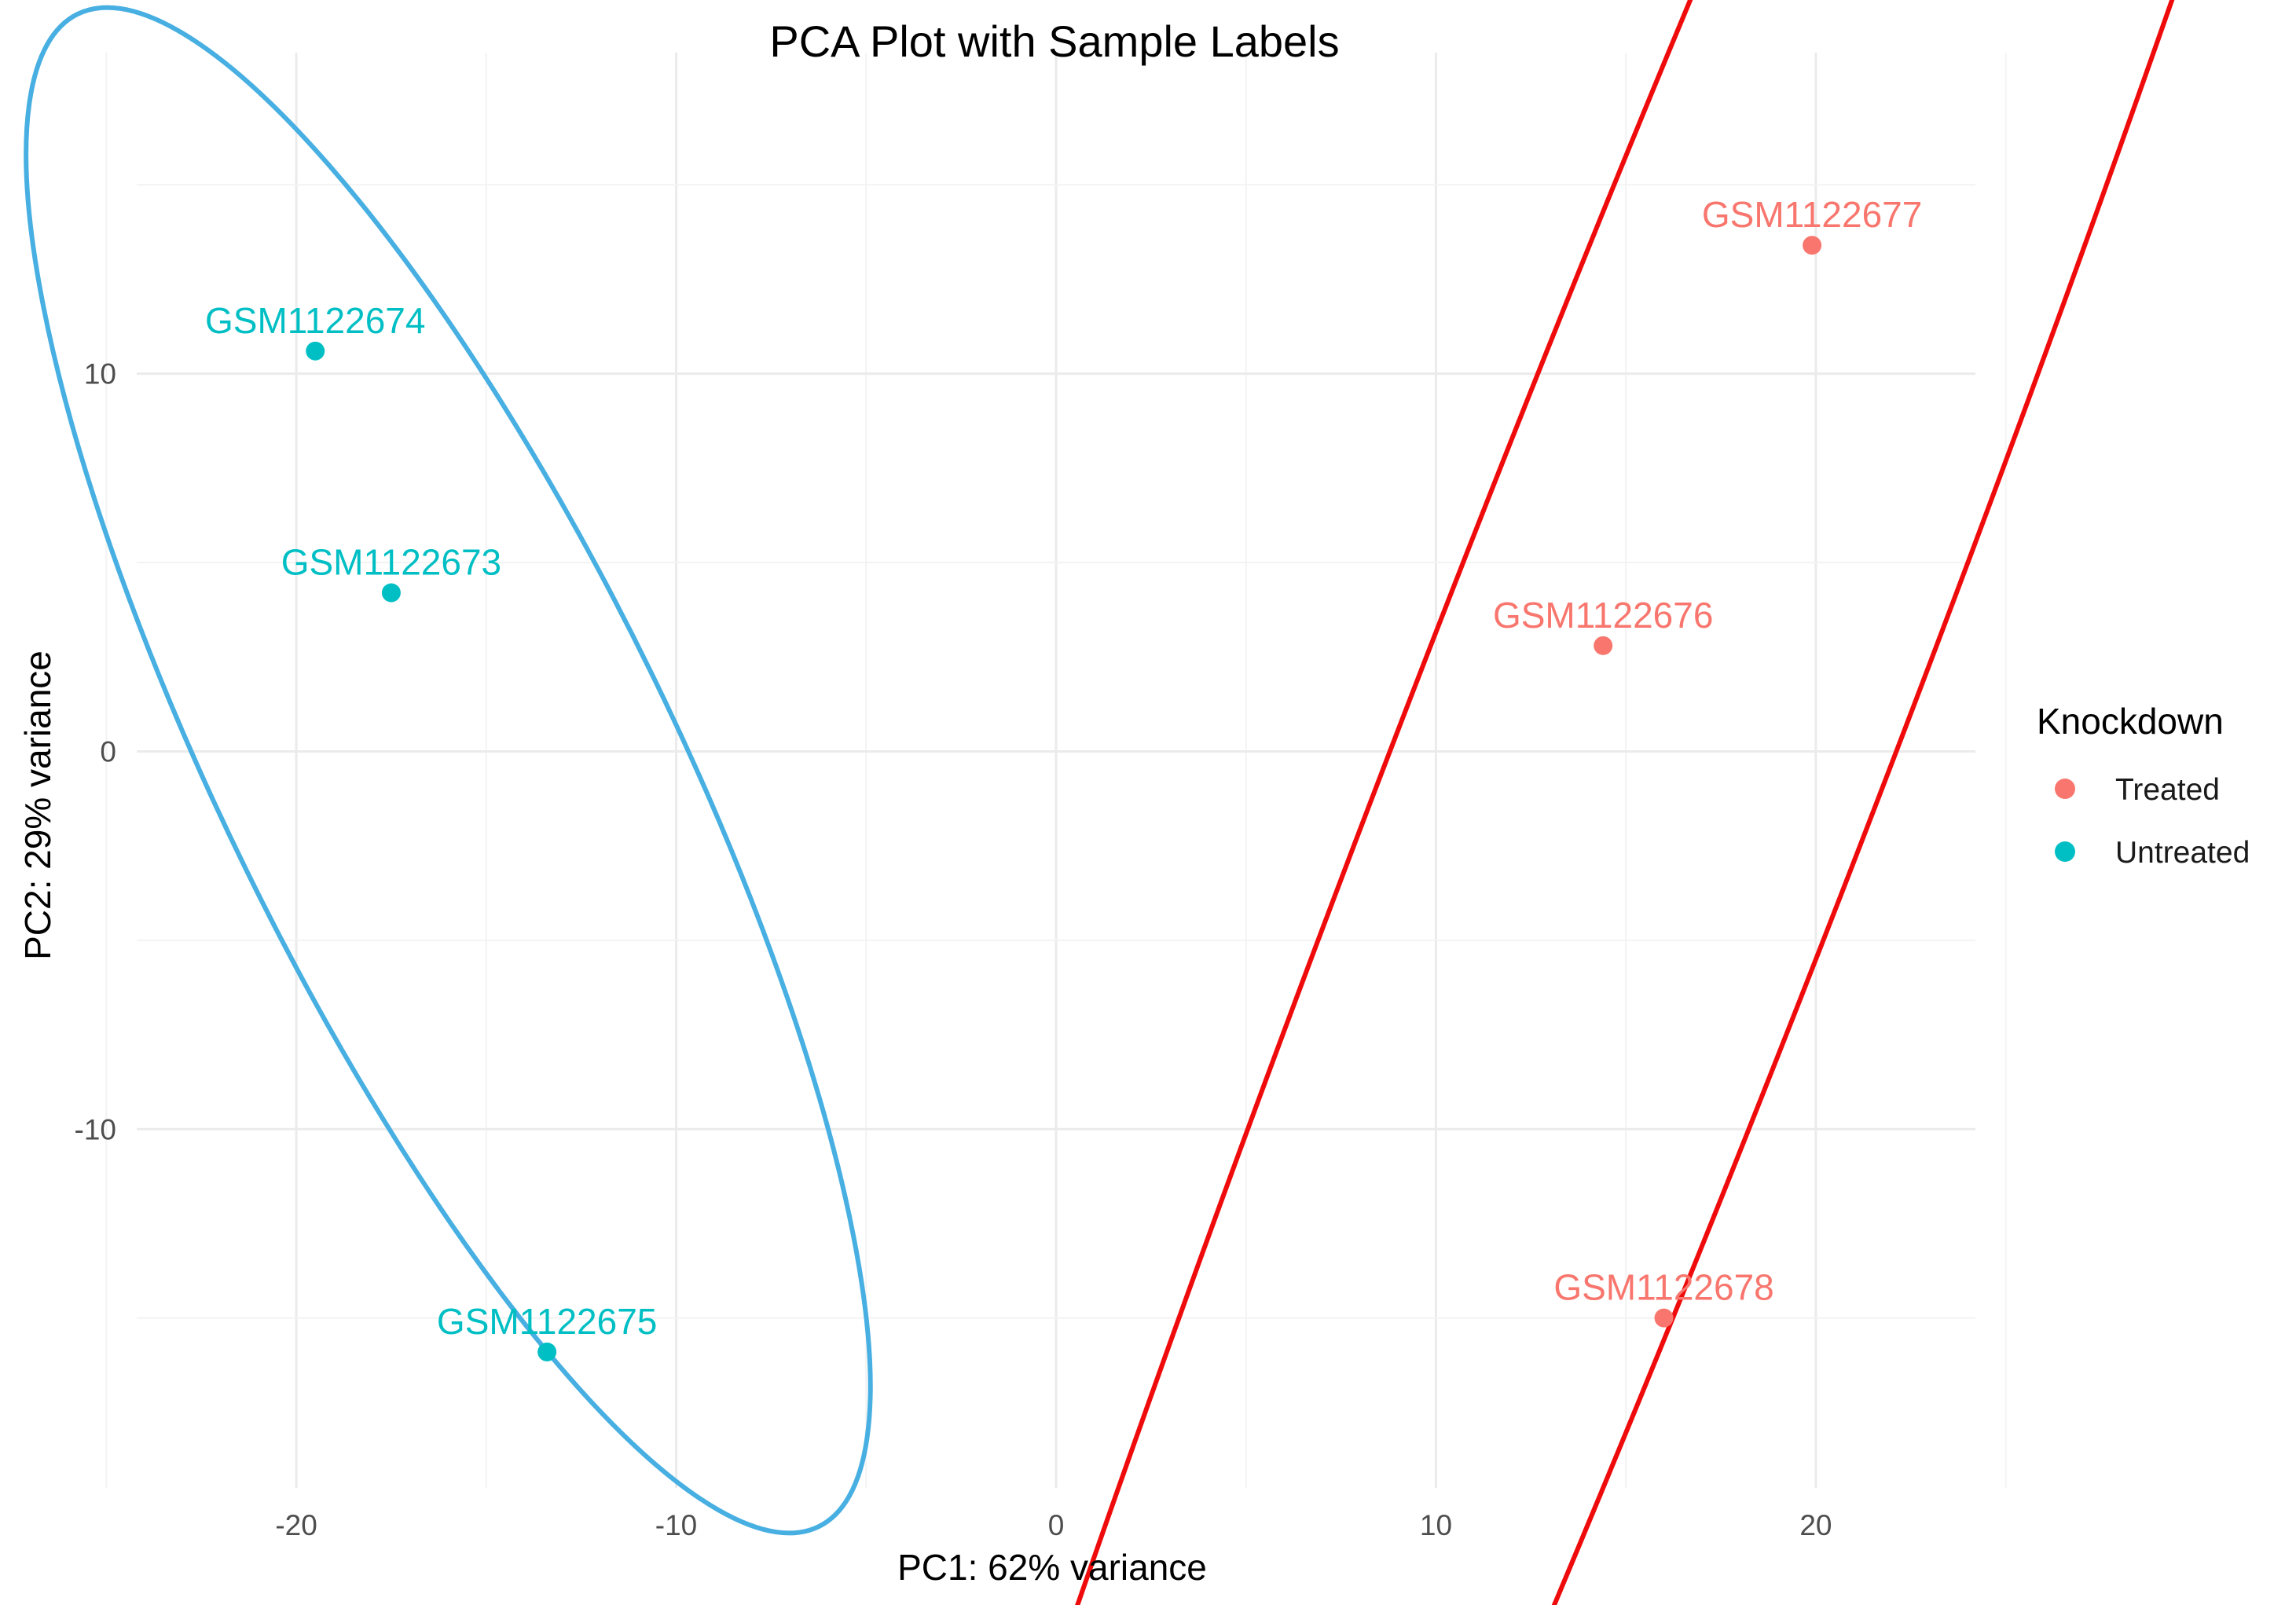  What do you see at coordinates (1812, 214) in the screenshot?
I see `point-label: GSM1122677` at bounding box center [1812, 214].